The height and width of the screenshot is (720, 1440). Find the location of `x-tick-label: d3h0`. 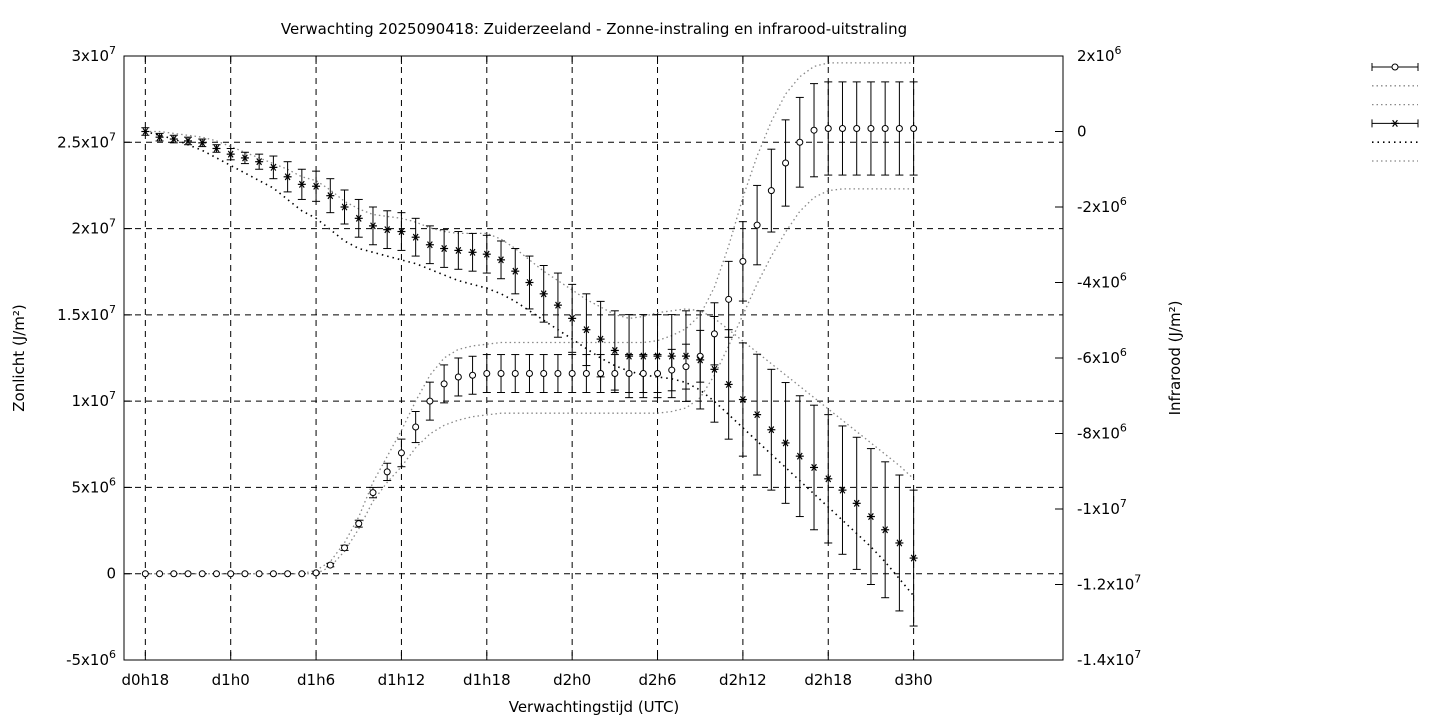

x-tick-label: d3h0 is located at coordinates (914, 680).